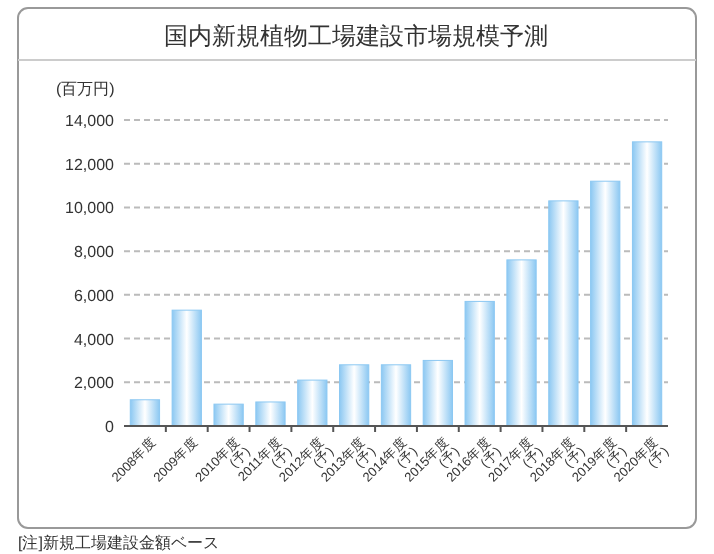 This screenshot has width=714, height=554. Describe the element at coordinates (94, 383) in the screenshot. I see `y-tick-label: 2,000` at that location.